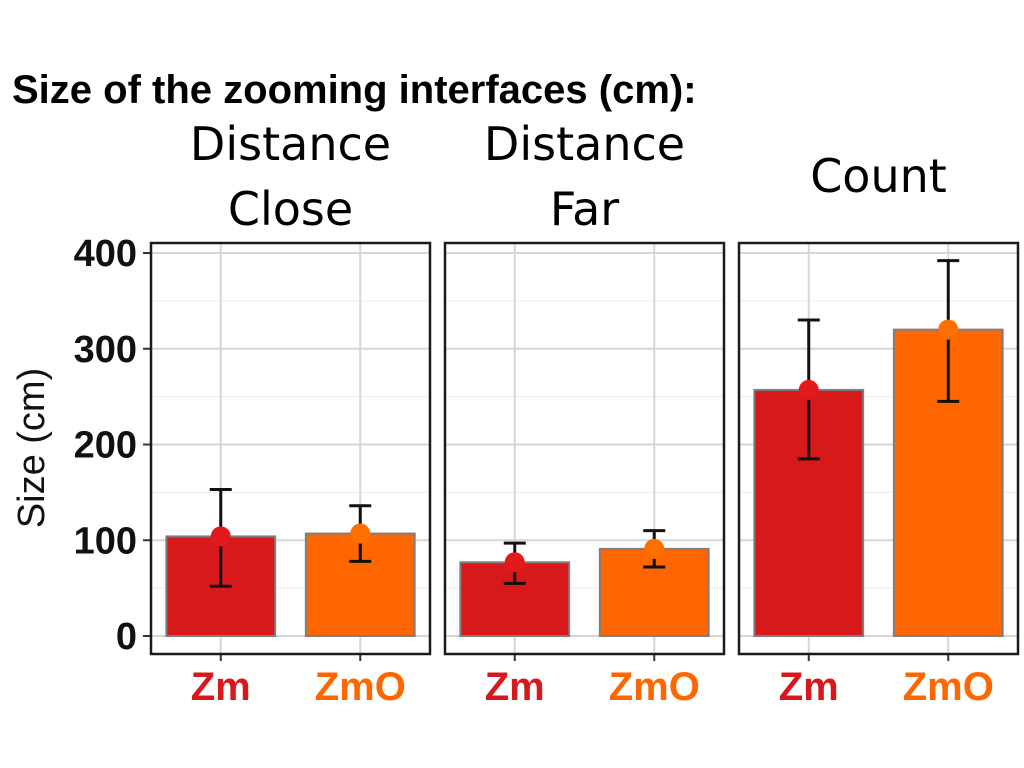 This screenshot has width=1024, height=768. I want to click on y-tick-label: 0, so click(126, 637).